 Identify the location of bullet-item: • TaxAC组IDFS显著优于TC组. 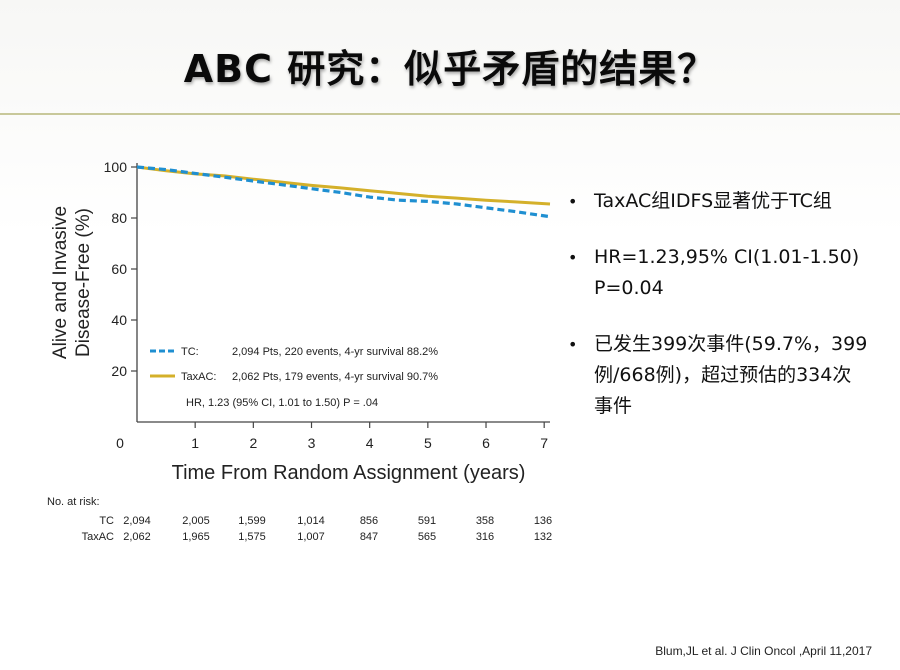
(718, 201).